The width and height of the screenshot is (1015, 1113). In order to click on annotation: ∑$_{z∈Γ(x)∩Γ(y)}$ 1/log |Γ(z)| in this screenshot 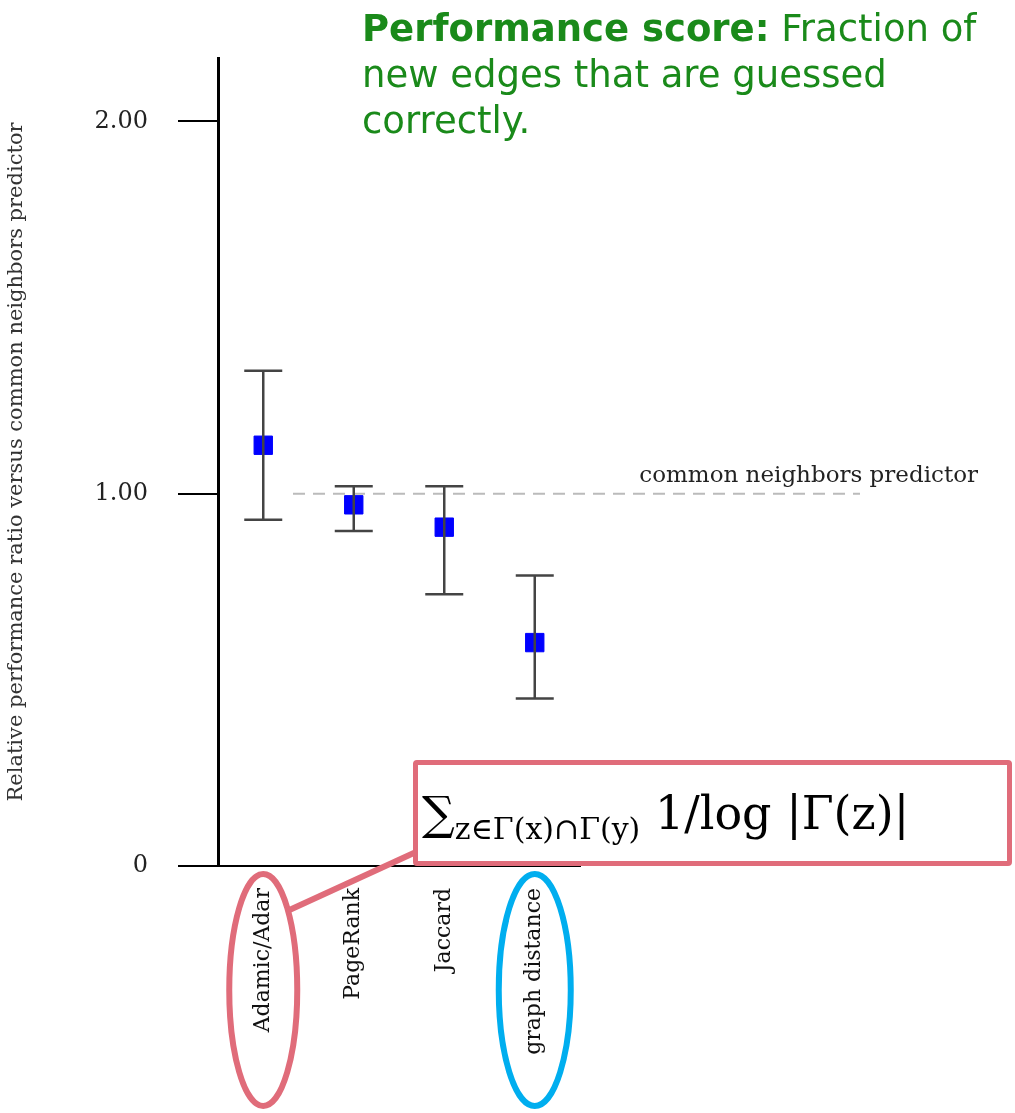, I will do `click(712, 813)`.